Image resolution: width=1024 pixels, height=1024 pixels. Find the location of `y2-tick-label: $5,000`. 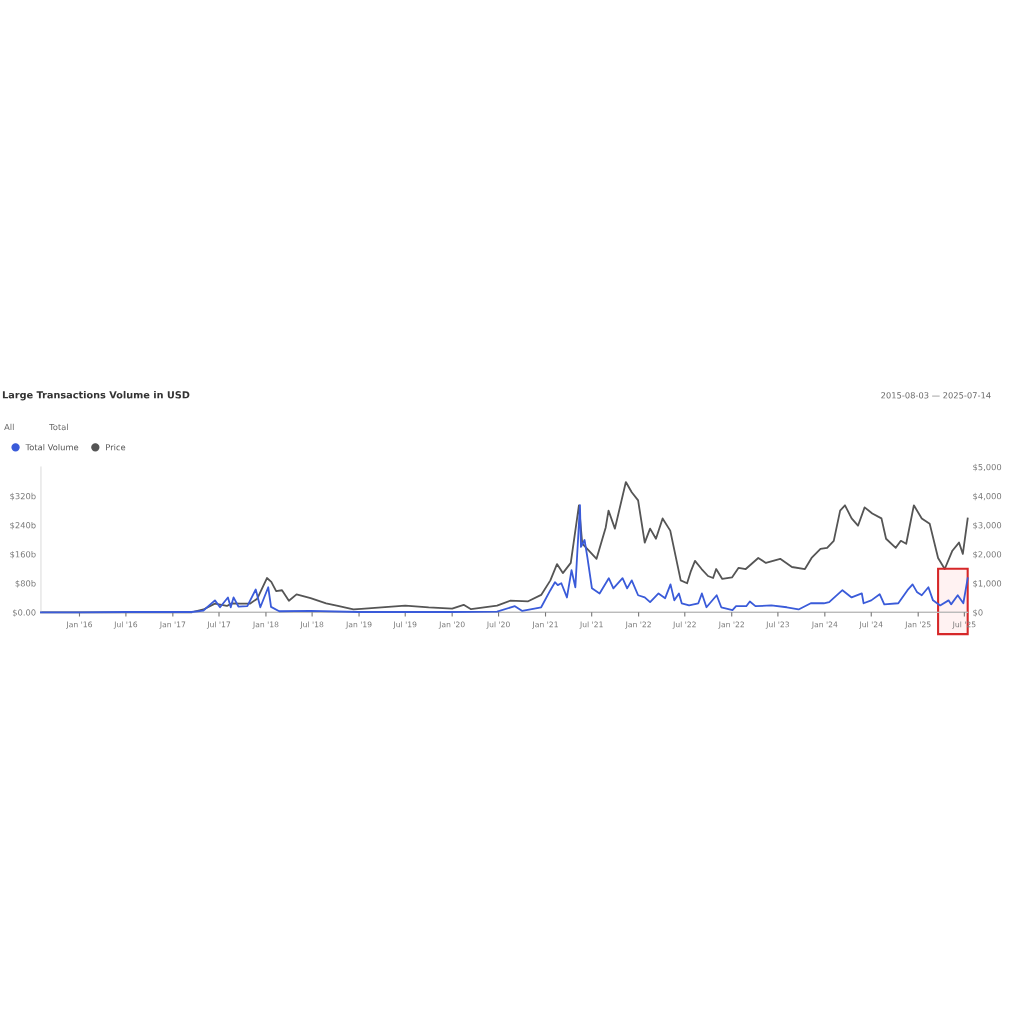

y2-tick-label: $5,000 is located at coordinates (987, 467).